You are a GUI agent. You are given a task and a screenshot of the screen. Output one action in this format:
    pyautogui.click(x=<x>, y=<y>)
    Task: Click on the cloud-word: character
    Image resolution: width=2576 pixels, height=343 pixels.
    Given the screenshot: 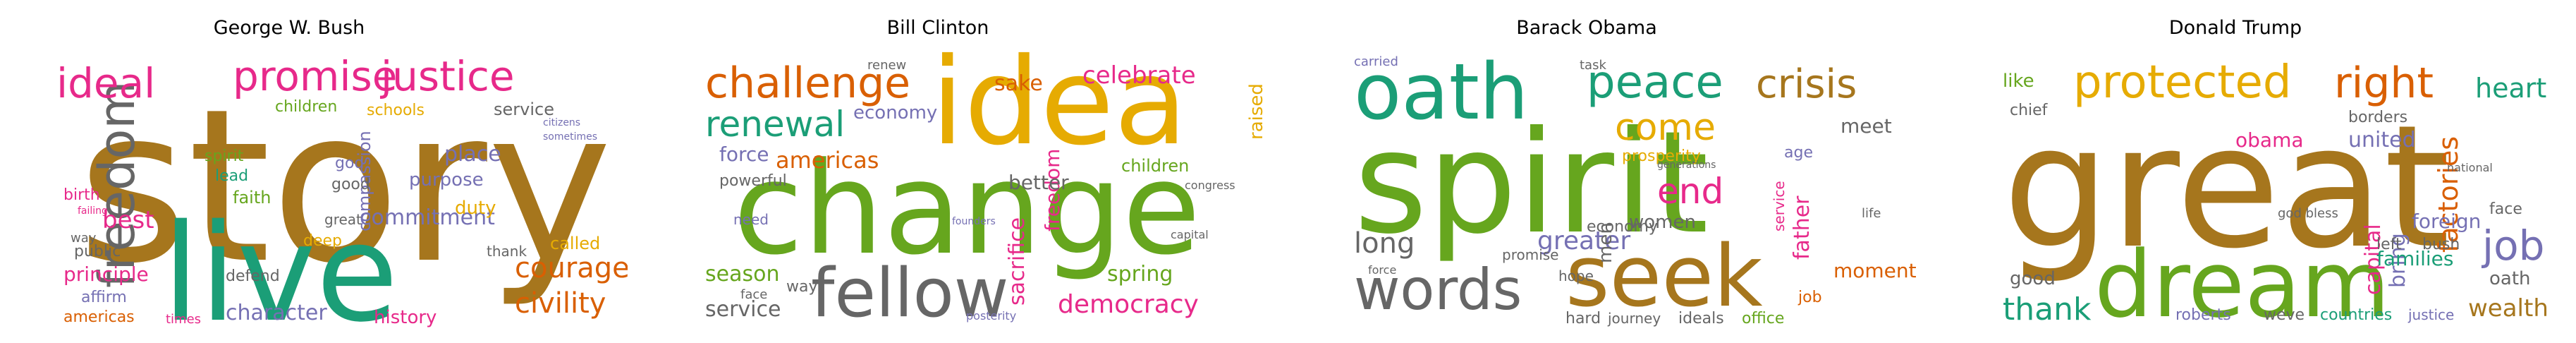 What is the action you would take?
    pyautogui.click(x=276, y=313)
    